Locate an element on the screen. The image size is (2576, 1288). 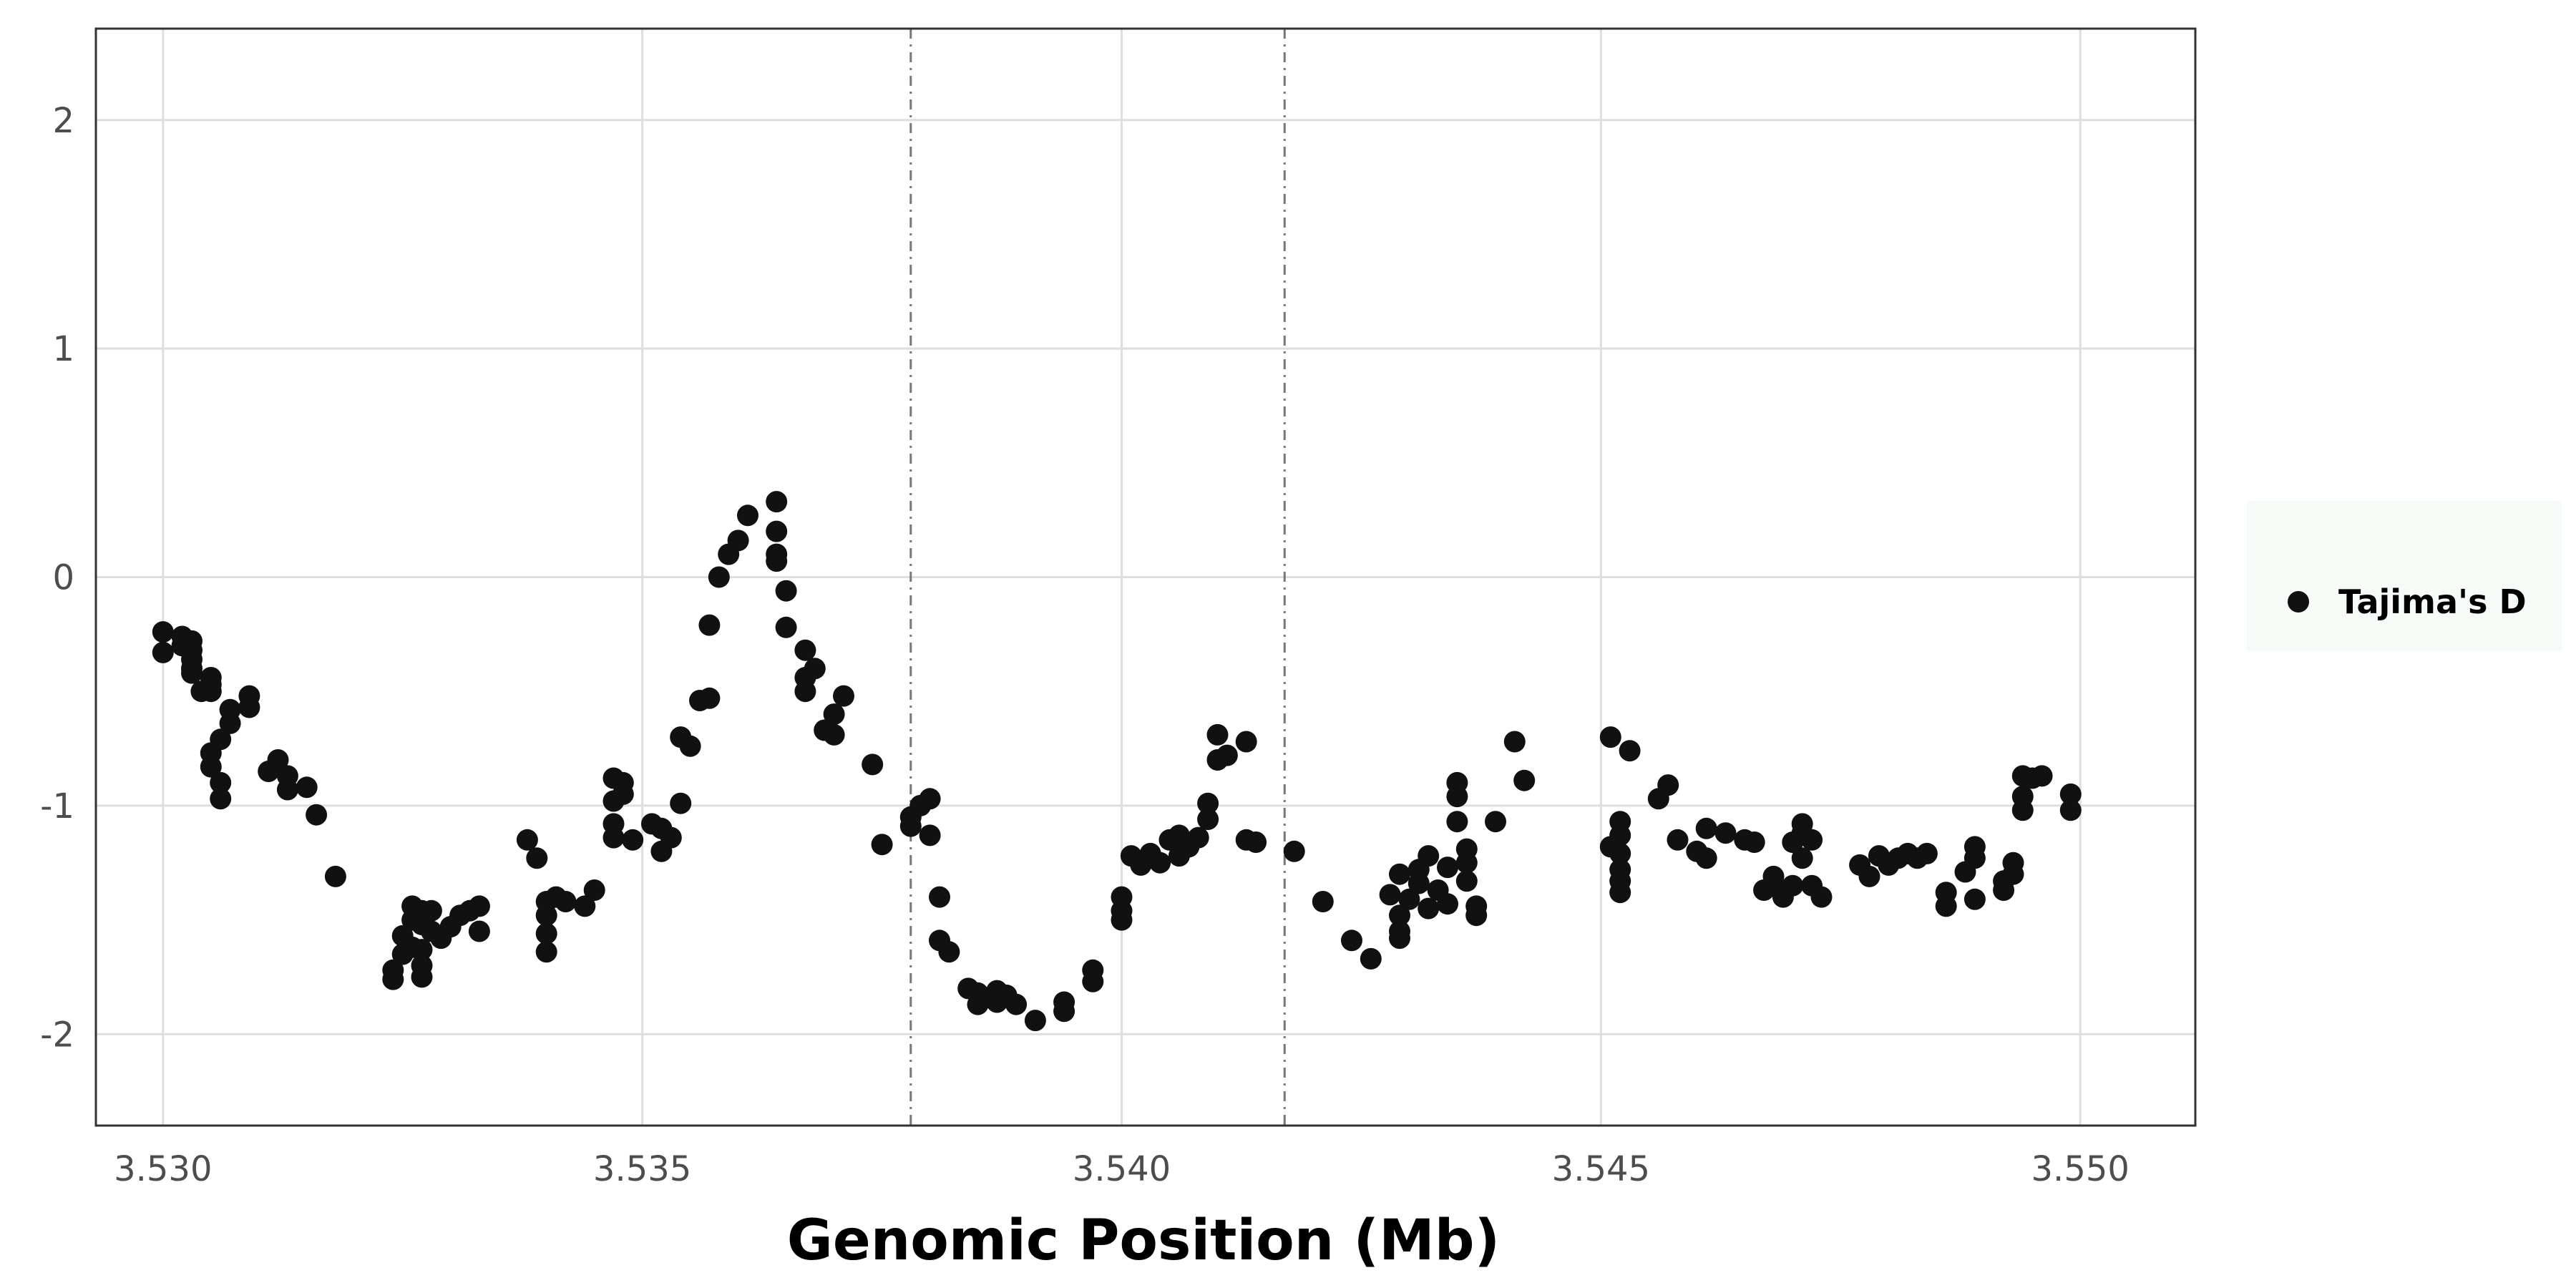
x-axis-title: Genomic Position (Mb) is located at coordinates (1143, 1241).